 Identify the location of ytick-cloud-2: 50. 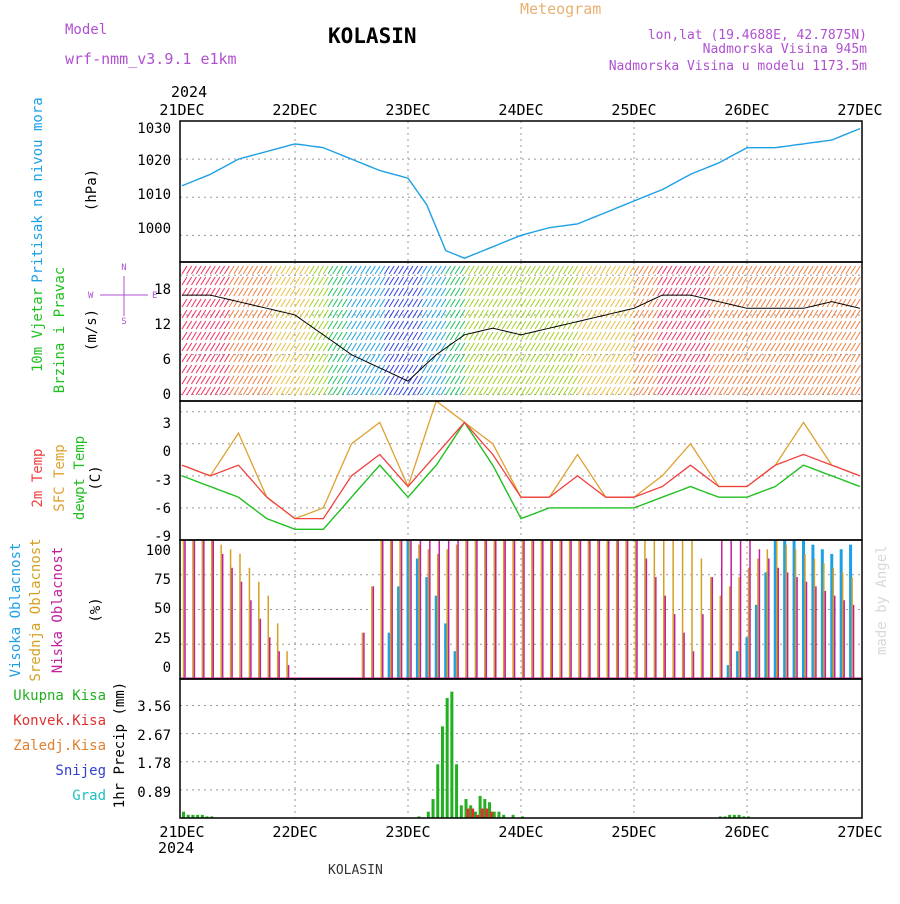
(162, 609).